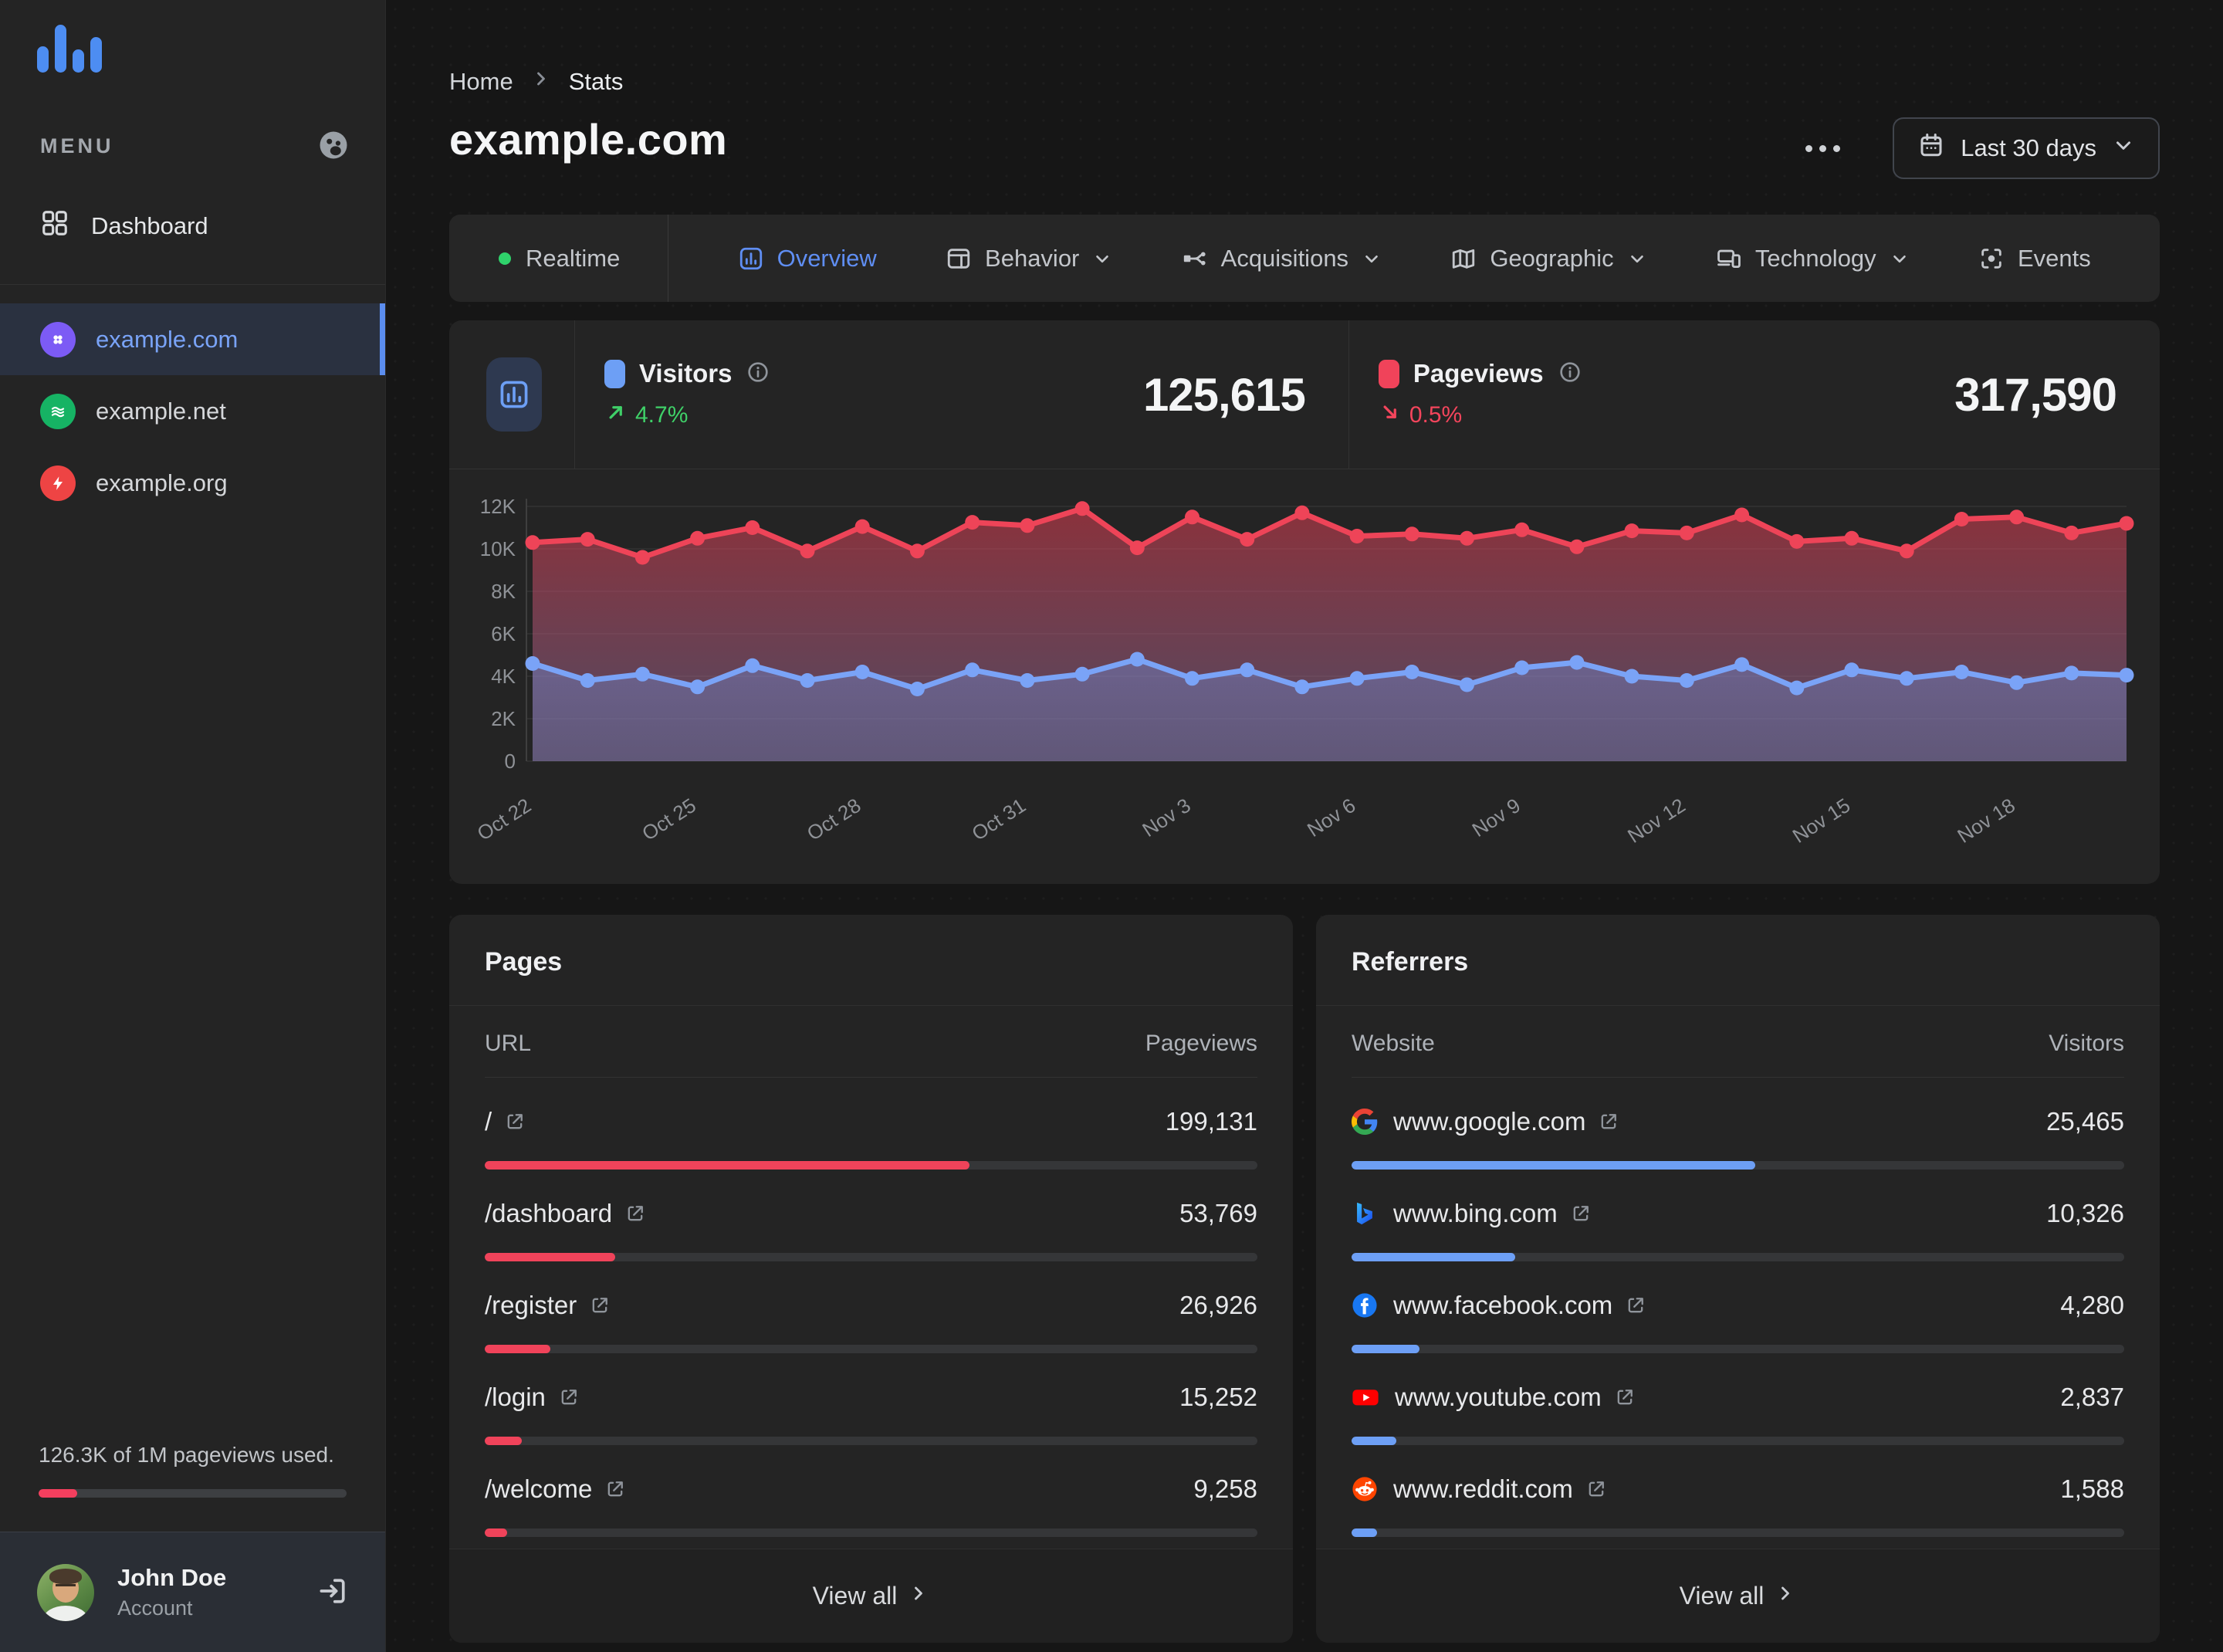  I want to click on svg-text: Oct 28, so click(834, 819).